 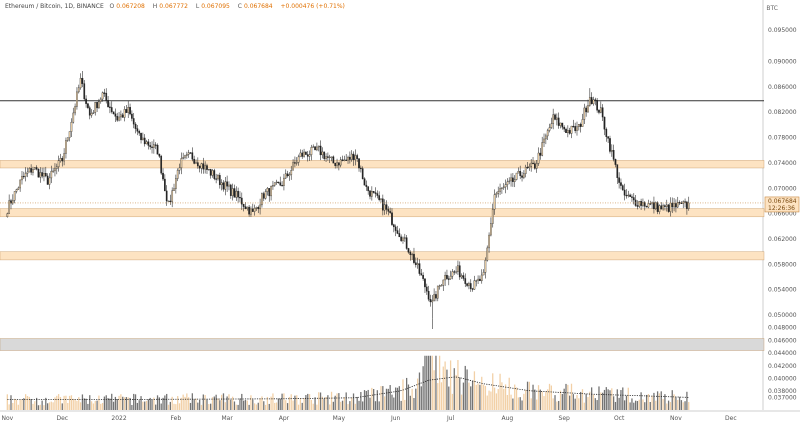 What do you see at coordinates (395, 418) in the screenshot?
I see `x-tick-label: Jun` at bounding box center [395, 418].